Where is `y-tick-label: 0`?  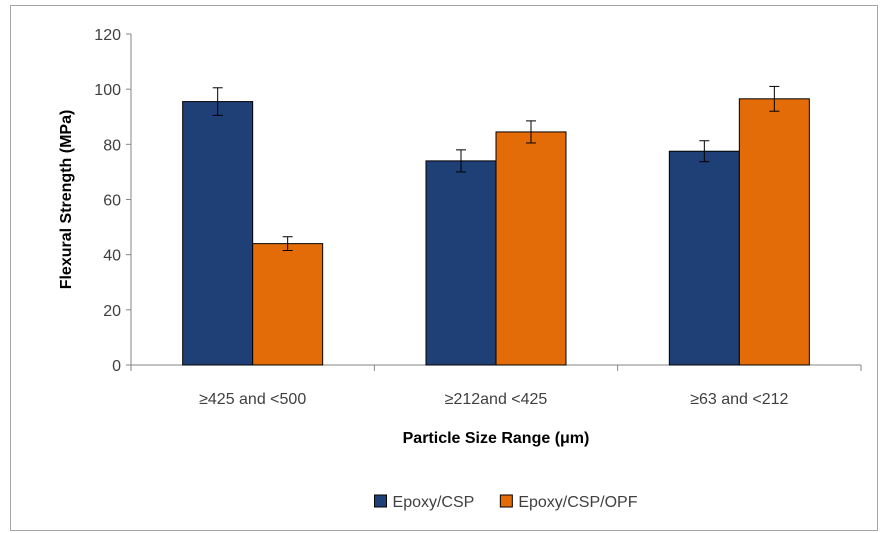
y-tick-label: 0 is located at coordinates (116, 366).